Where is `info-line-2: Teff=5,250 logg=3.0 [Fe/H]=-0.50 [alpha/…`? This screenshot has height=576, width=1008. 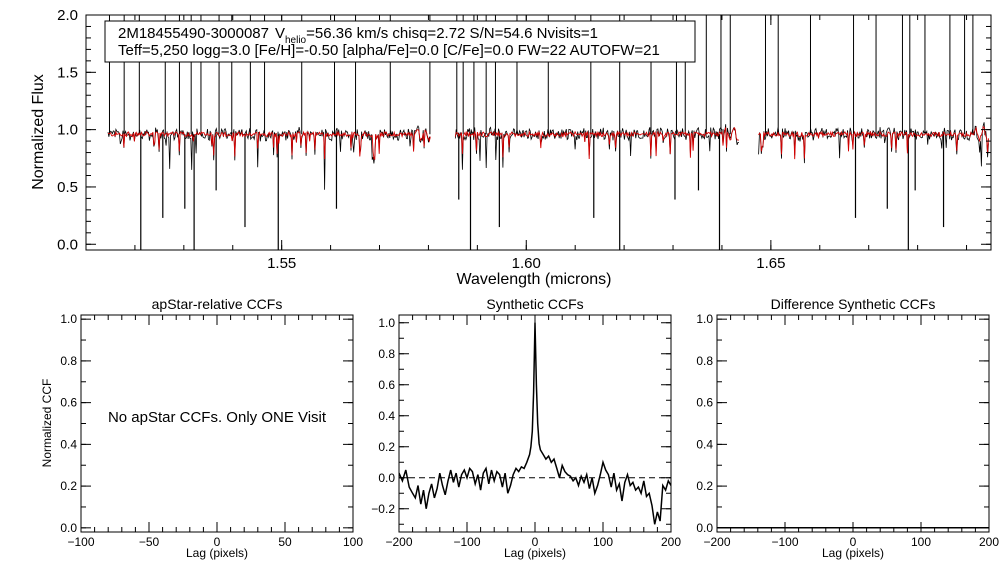
info-line-2: Teff=5,250 logg=3.0 [Fe/H]=-0.50 [alpha/… is located at coordinates (389, 50).